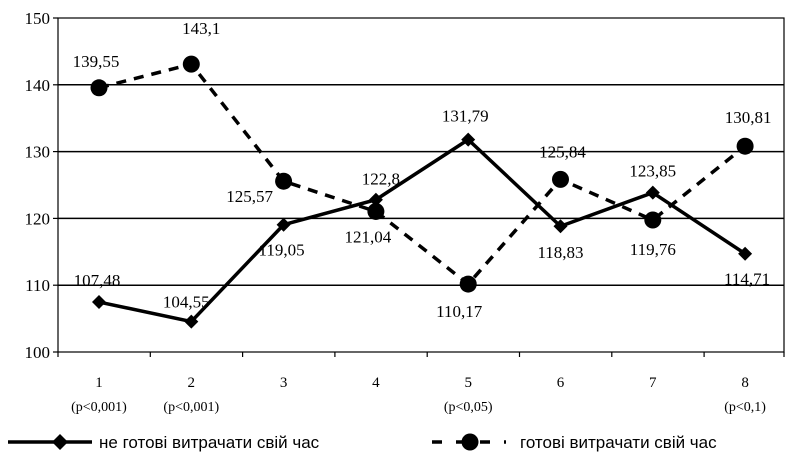  Describe the element at coordinates (653, 249) in the screenshot. I see `data-label-ready: 119,76` at that location.